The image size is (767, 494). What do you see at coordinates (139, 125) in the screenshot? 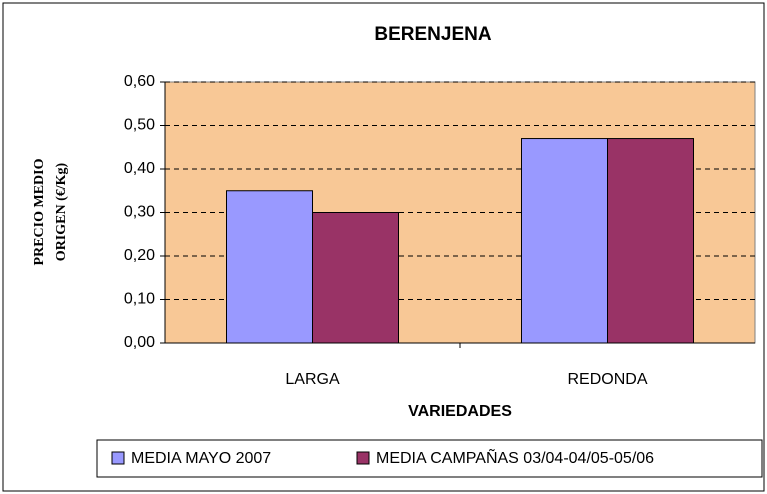
I see `y-tick-label: 0,50` at bounding box center [139, 125].